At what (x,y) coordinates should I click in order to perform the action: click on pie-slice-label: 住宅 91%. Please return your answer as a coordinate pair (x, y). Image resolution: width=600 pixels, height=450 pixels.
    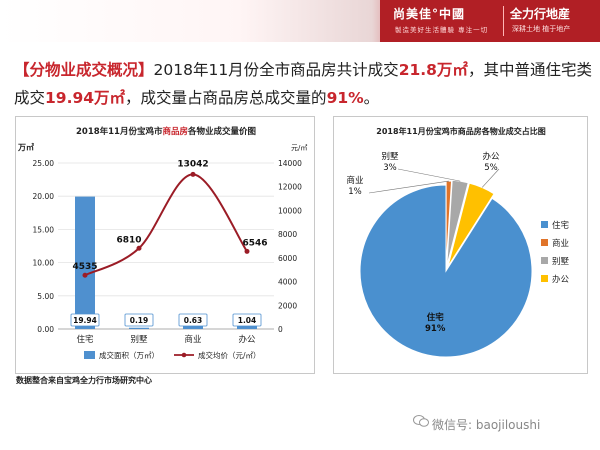
    Looking at the image, I should click on (435, 323).